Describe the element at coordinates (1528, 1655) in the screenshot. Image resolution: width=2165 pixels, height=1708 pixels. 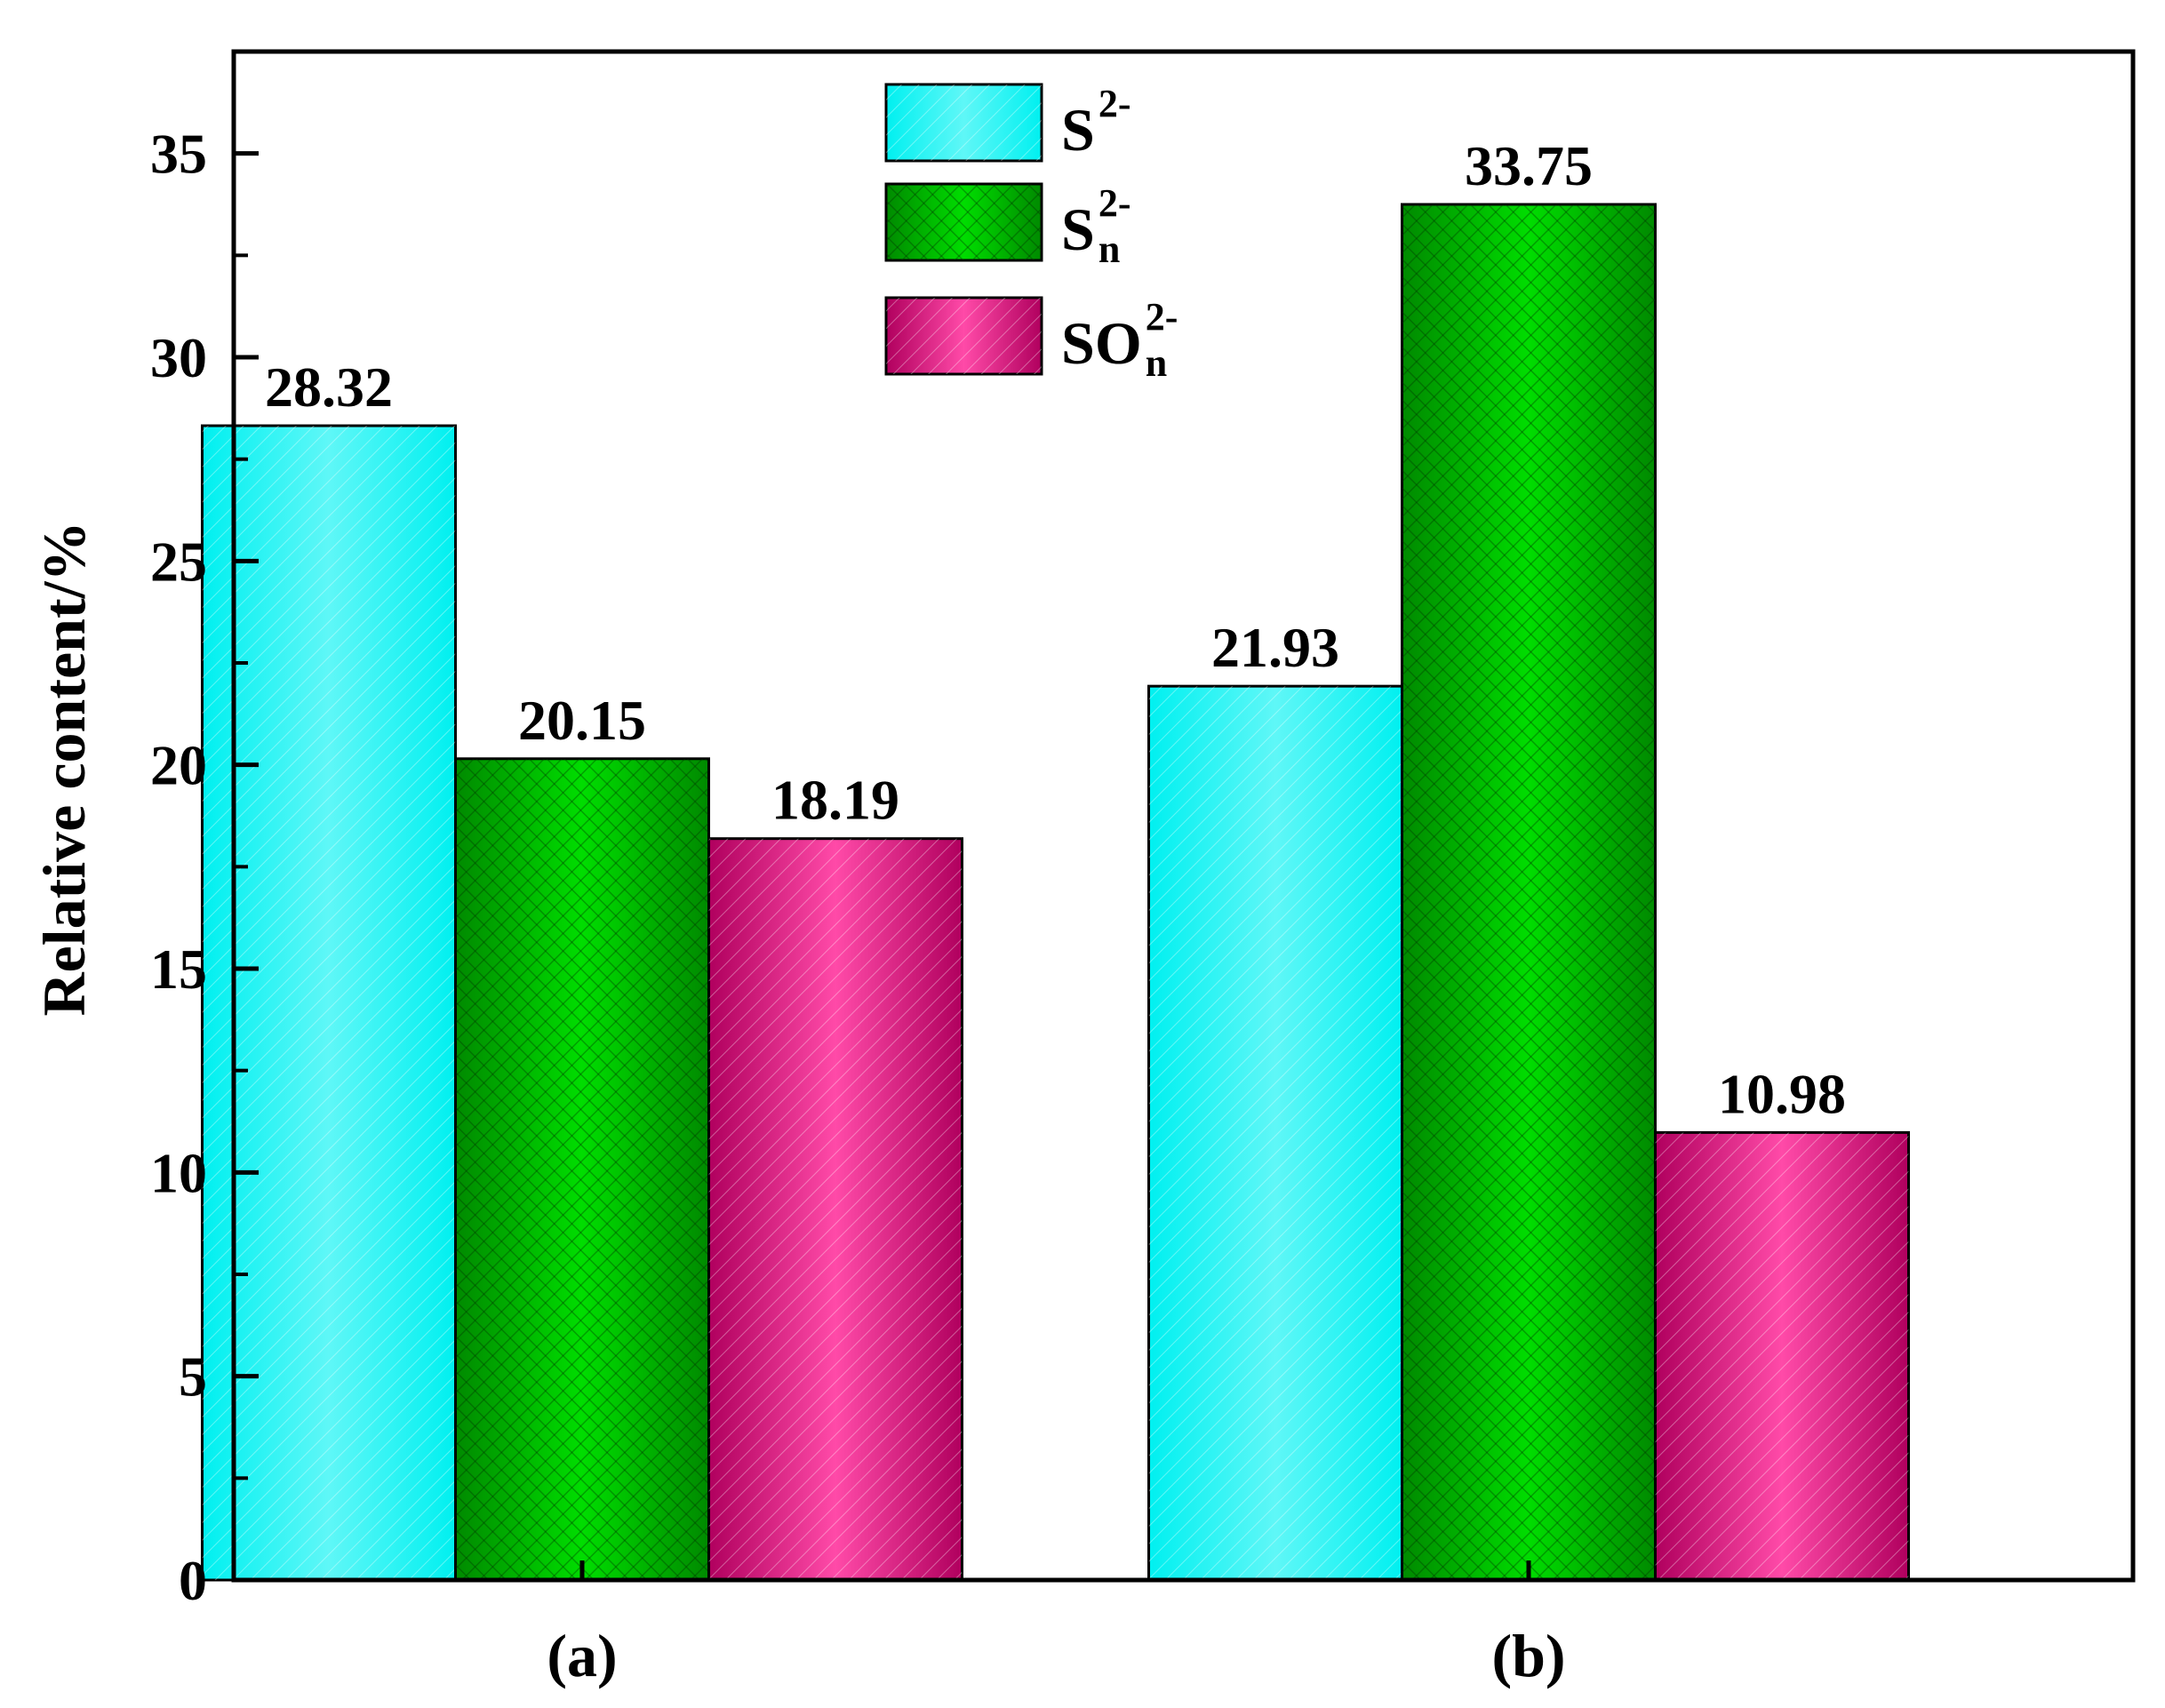
I see `x-tick-label: (b)` at that location.